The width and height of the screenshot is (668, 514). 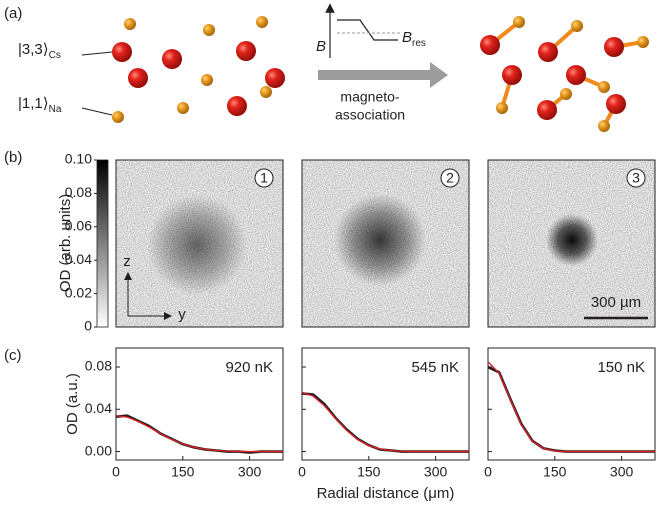 What do you see at coordinates (40, 105) in the screenshot?
I see `na-state: |1,1⟩Na` at bounding box center [40, 105].